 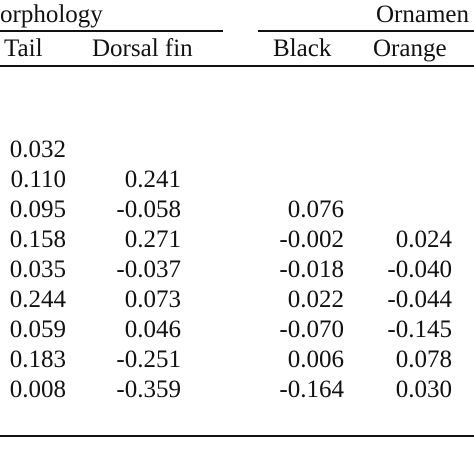 What do you see at coordinates (311, 389) in the screenshot?
I see `cell-black: -0.164` at bounding box center [311, 389].